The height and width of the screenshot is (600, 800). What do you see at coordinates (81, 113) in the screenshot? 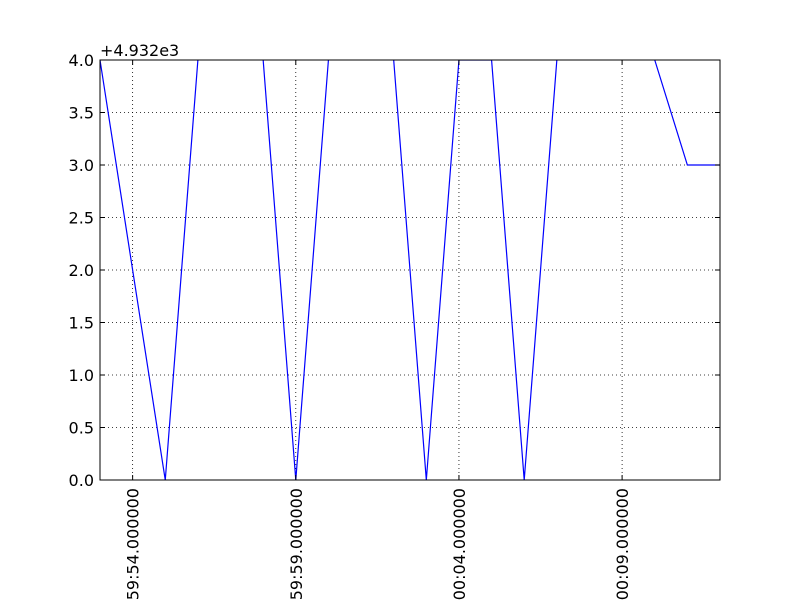
I see `y-tick-label: 3.5` at bounding box center [81, 113].